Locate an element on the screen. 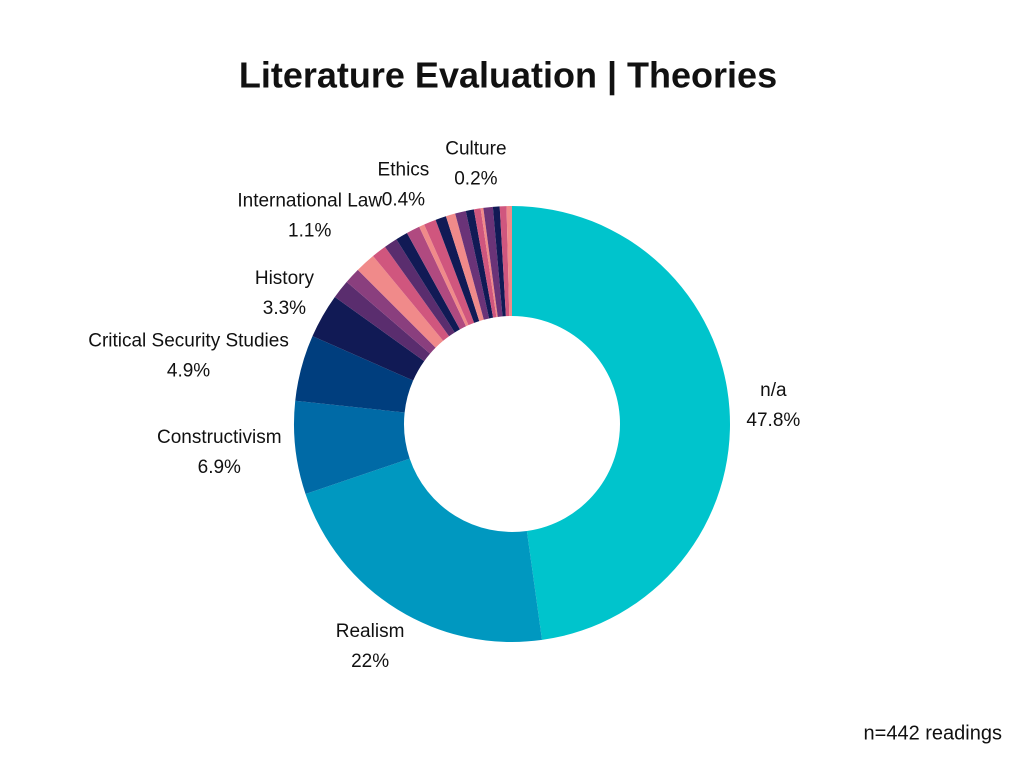 The width and height of the screenshot is (1024, 773). slice-value-label: 0.4% is located at coordinates (403, 200).